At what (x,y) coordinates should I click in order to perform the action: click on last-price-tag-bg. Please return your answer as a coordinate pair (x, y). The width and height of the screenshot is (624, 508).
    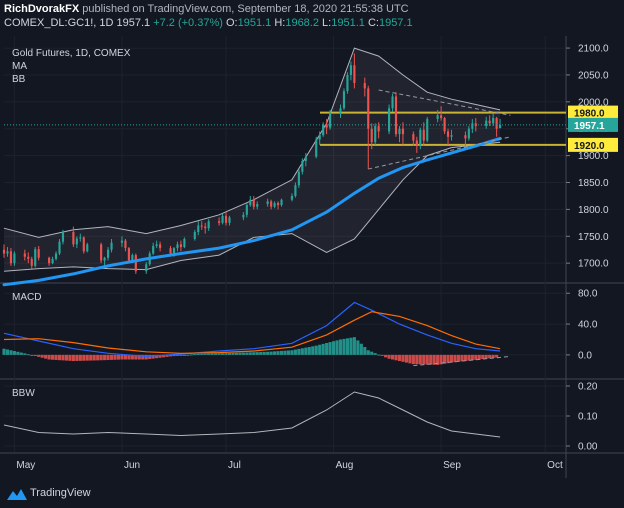
    Looking at the image, I should click on (593, 124).